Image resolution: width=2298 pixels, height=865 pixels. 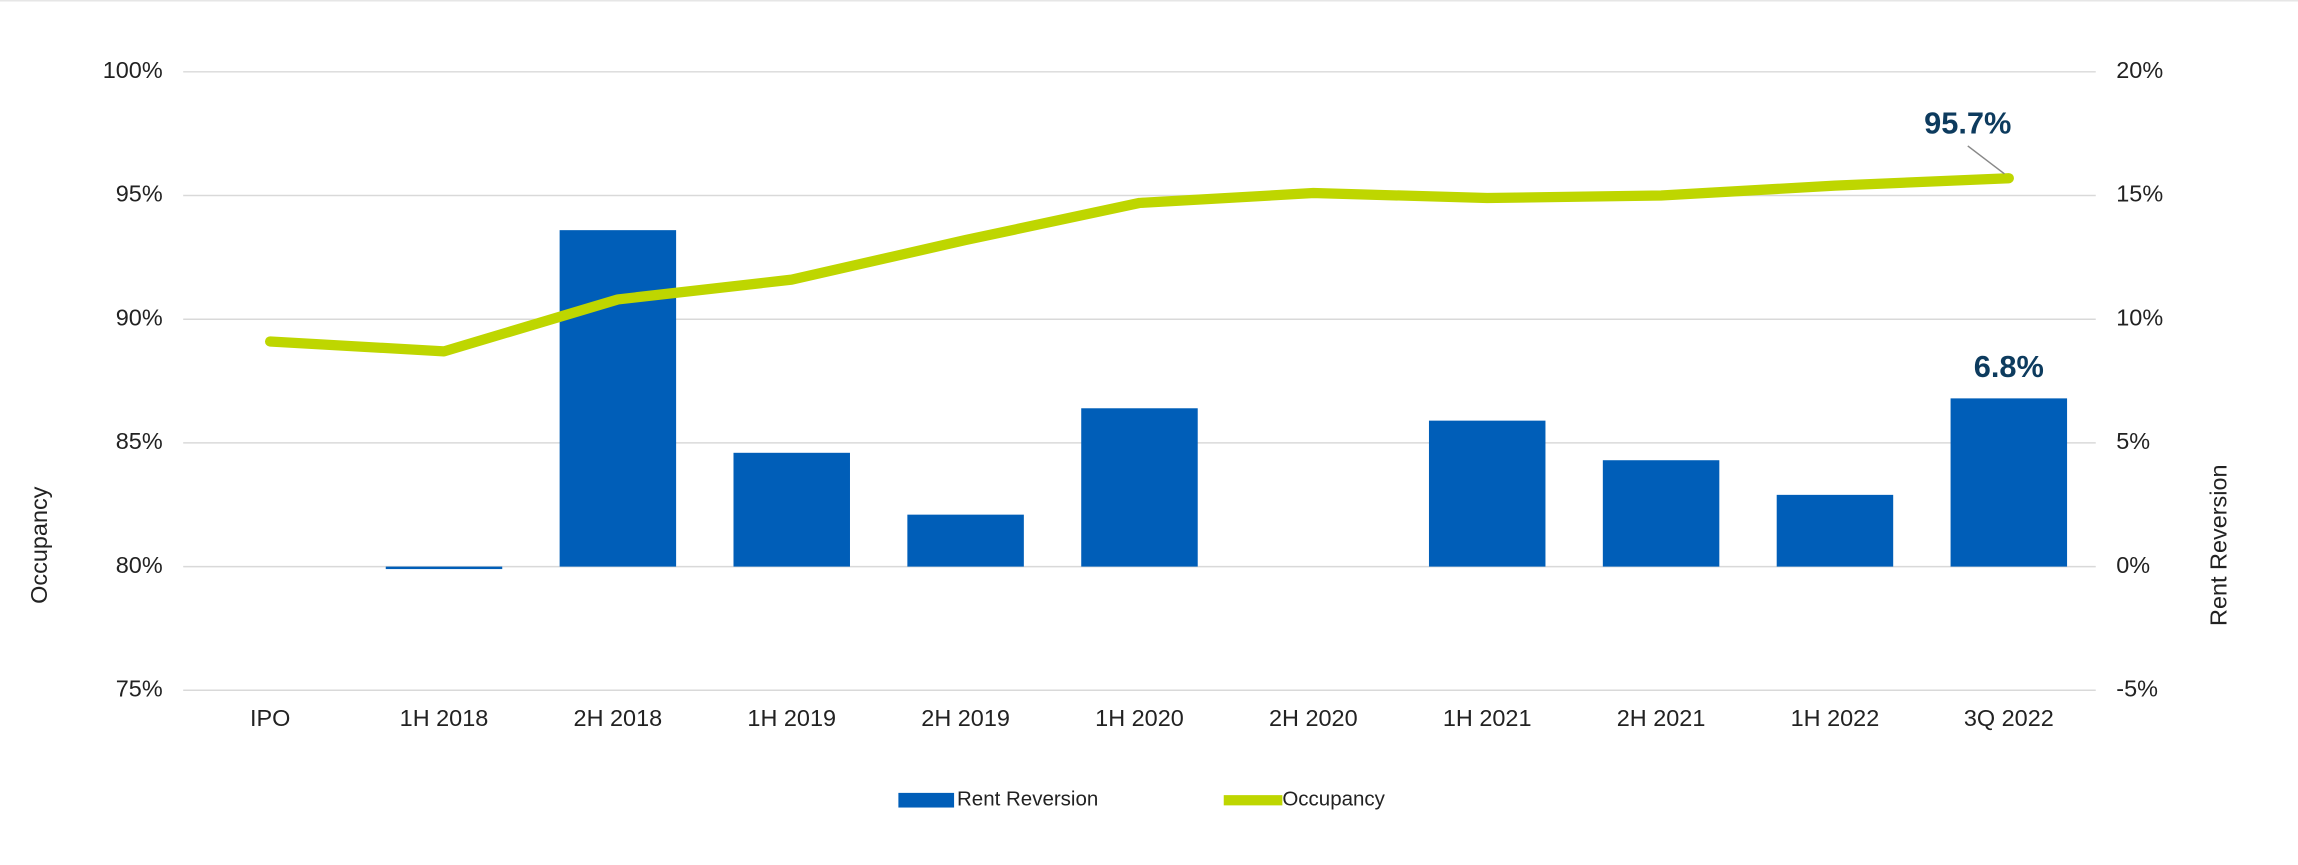 I want to click on x-tick-label: IPO, so click(x=270, y=718).